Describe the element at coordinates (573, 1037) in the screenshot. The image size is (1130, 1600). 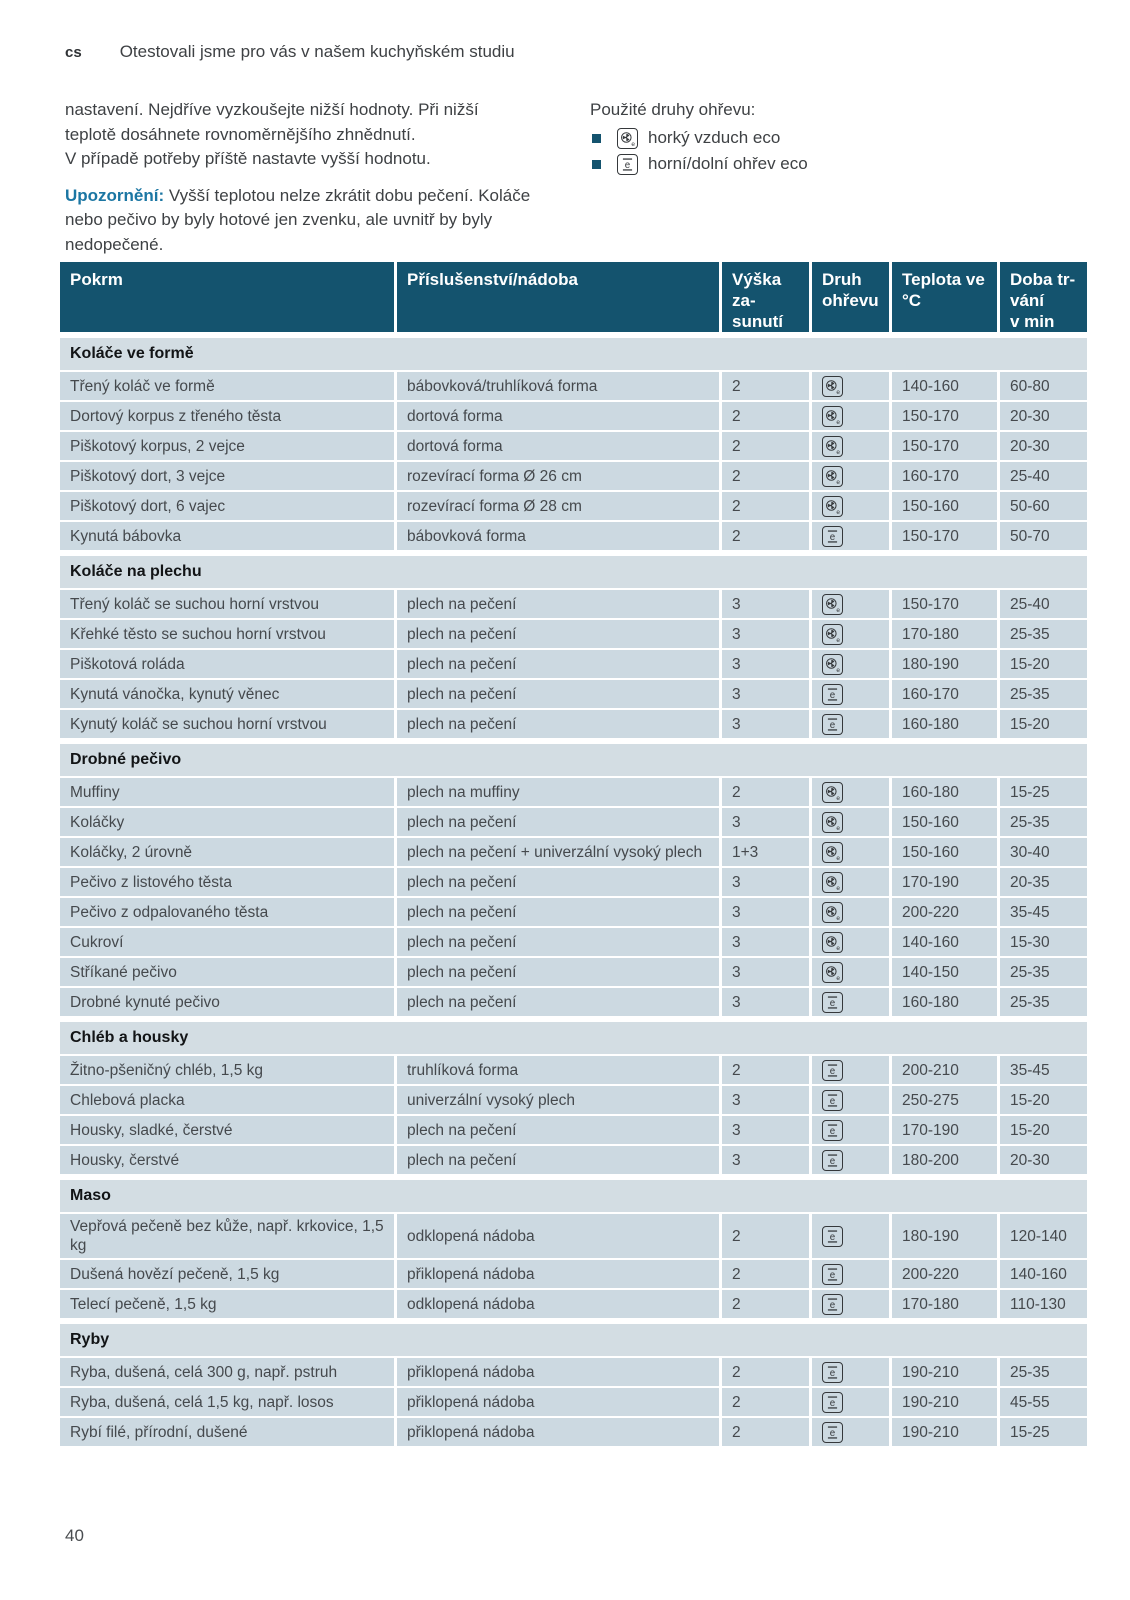
I see `section-title: Chléb a housky` at that location.